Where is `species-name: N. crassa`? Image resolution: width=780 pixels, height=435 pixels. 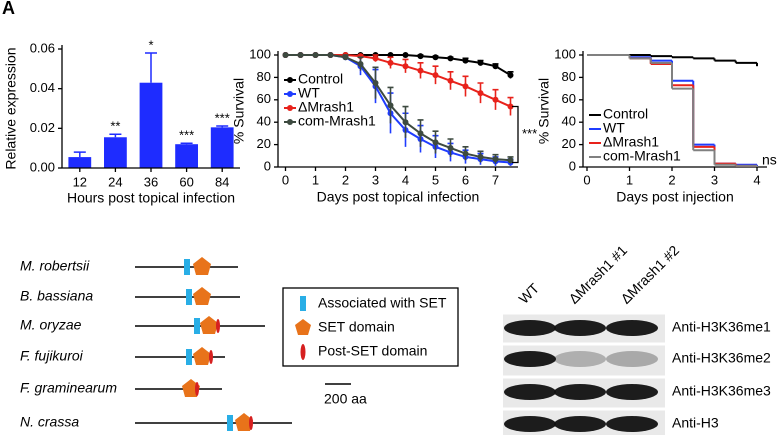 species-name: N. crassa is located at coordinates (49, 422).